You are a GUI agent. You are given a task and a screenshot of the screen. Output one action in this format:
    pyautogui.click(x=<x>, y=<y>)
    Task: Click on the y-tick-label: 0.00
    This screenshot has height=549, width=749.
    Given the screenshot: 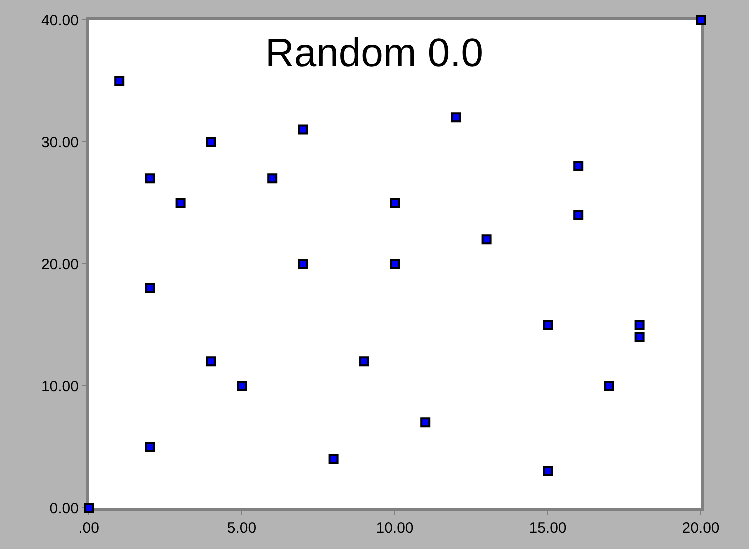 What is the action you would take?
    pyautogui.click(x=64, y=509)
    